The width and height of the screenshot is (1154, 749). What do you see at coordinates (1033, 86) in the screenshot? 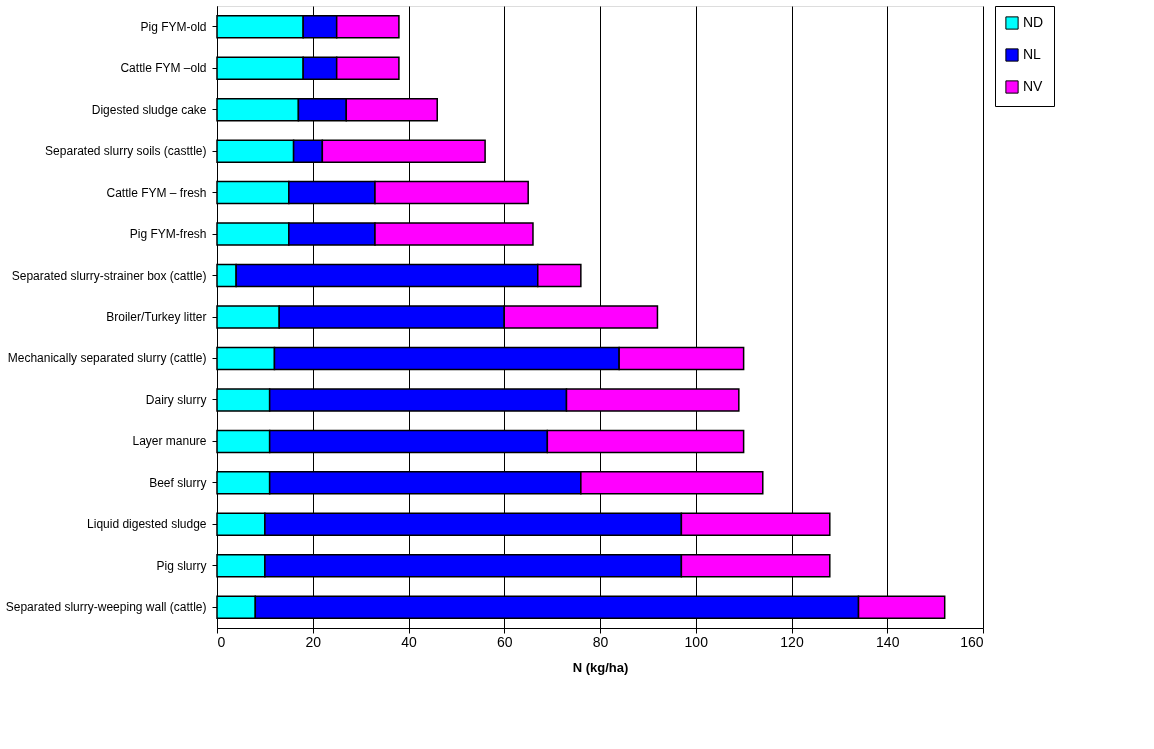
I see `legend-label: NV` at bounding box center [1033, 86].